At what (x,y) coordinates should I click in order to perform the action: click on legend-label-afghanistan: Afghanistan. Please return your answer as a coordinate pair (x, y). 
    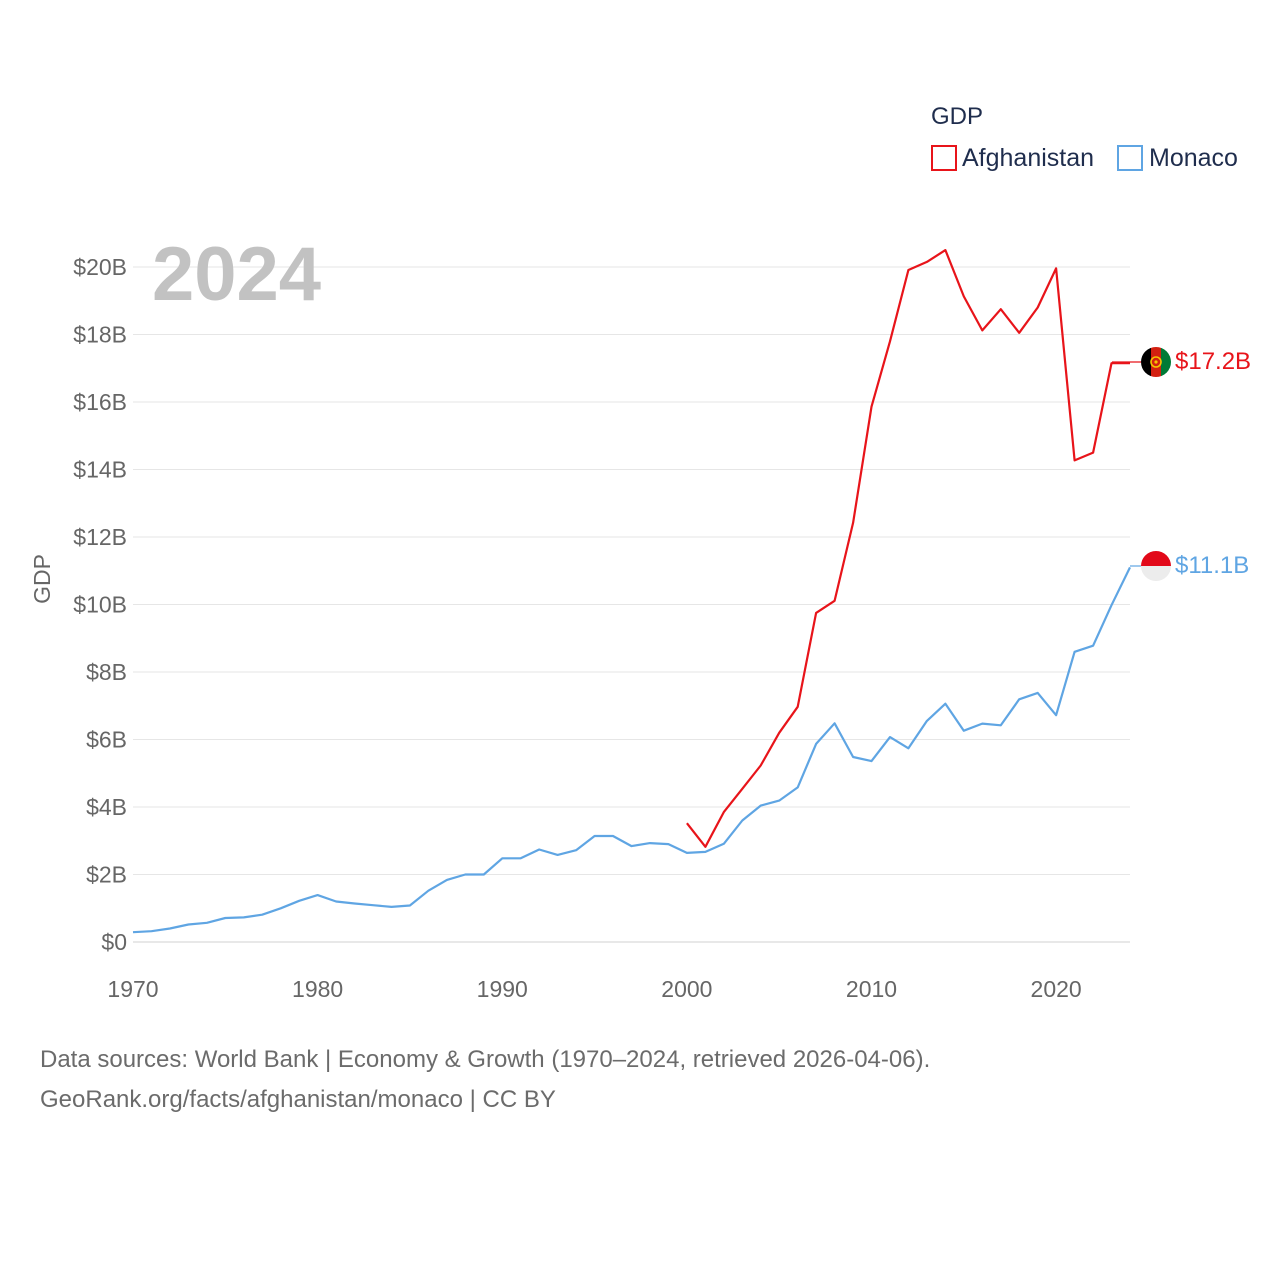
    Looking at the image, I should click on (1028, 158).